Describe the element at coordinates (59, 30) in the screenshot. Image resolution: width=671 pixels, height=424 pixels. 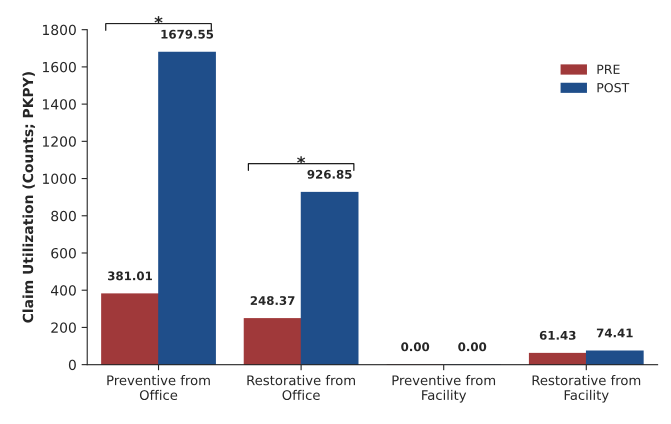
I see `y-tick-label: 1800` at that location.